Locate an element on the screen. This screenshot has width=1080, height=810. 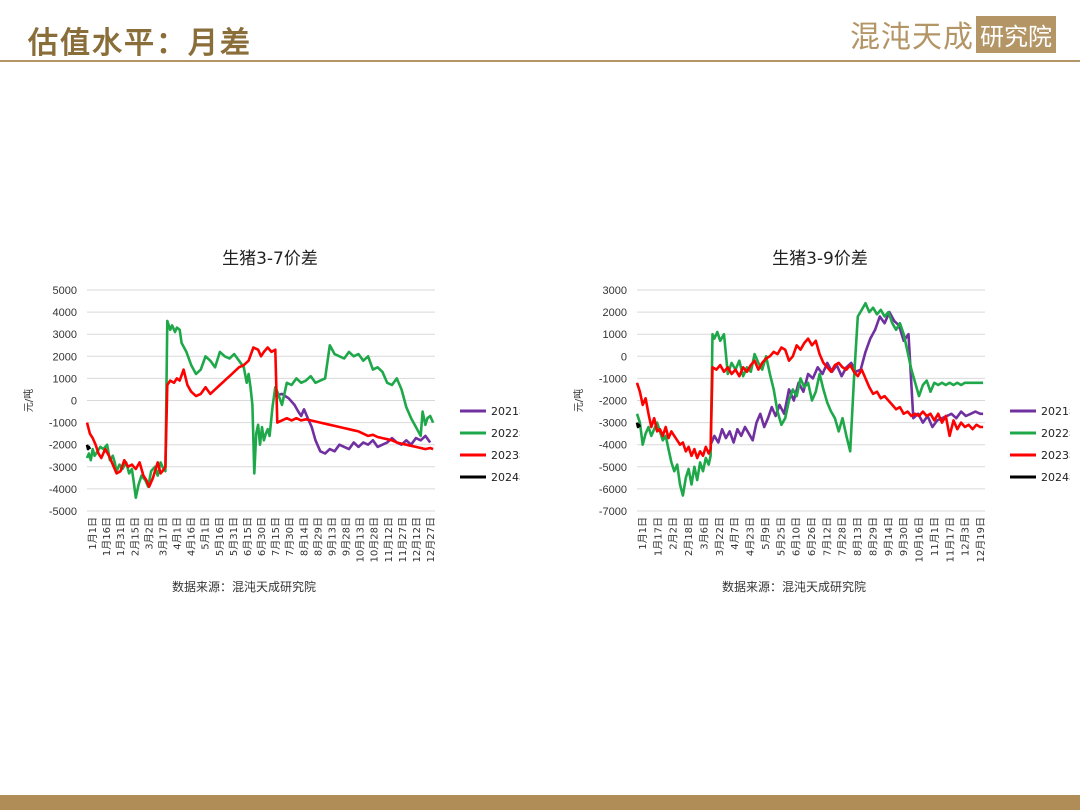
x-tick-label: 3月2日 is located at coordinates (149, 533).